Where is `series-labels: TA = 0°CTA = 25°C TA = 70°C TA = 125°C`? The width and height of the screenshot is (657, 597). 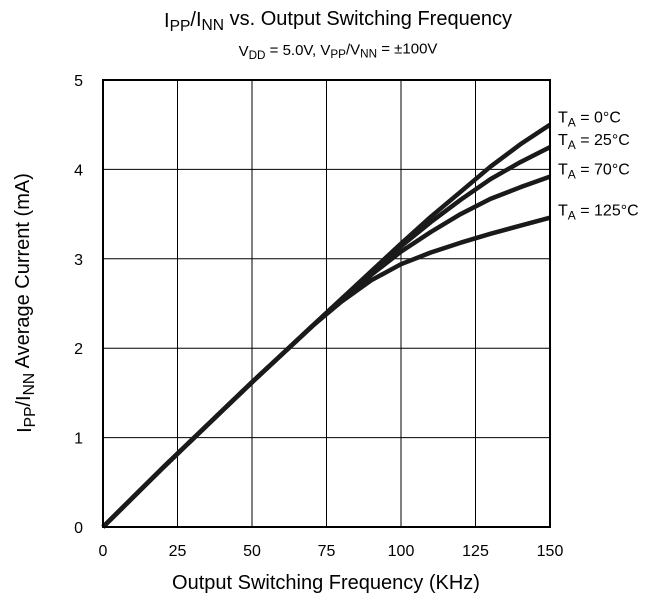
series-labels: TA = 0°CTA = 25°C TA = 70°C TA = 125°C is located at coordinates (598, 166).